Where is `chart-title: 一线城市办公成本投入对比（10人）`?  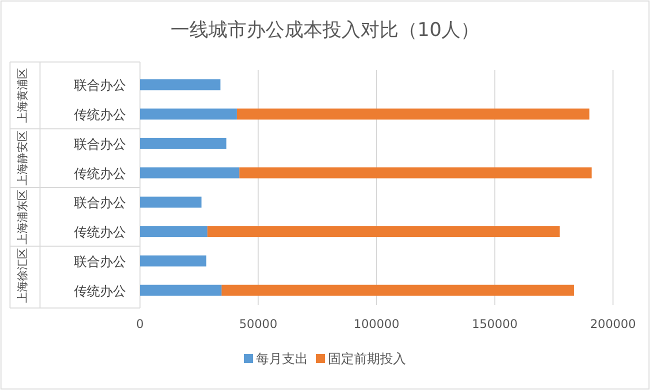 chart-title: 一线城市办公成本投入对比（10人） is located at coordinates (325, 30).